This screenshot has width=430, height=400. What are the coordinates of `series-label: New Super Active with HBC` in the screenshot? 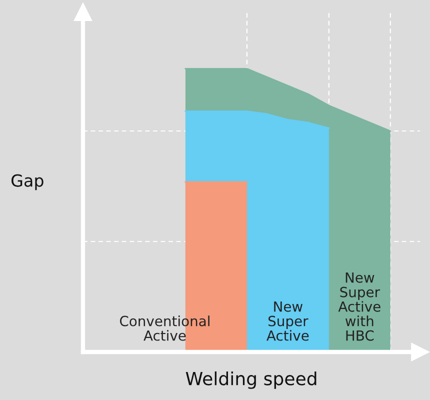 It's located at (359, 306).